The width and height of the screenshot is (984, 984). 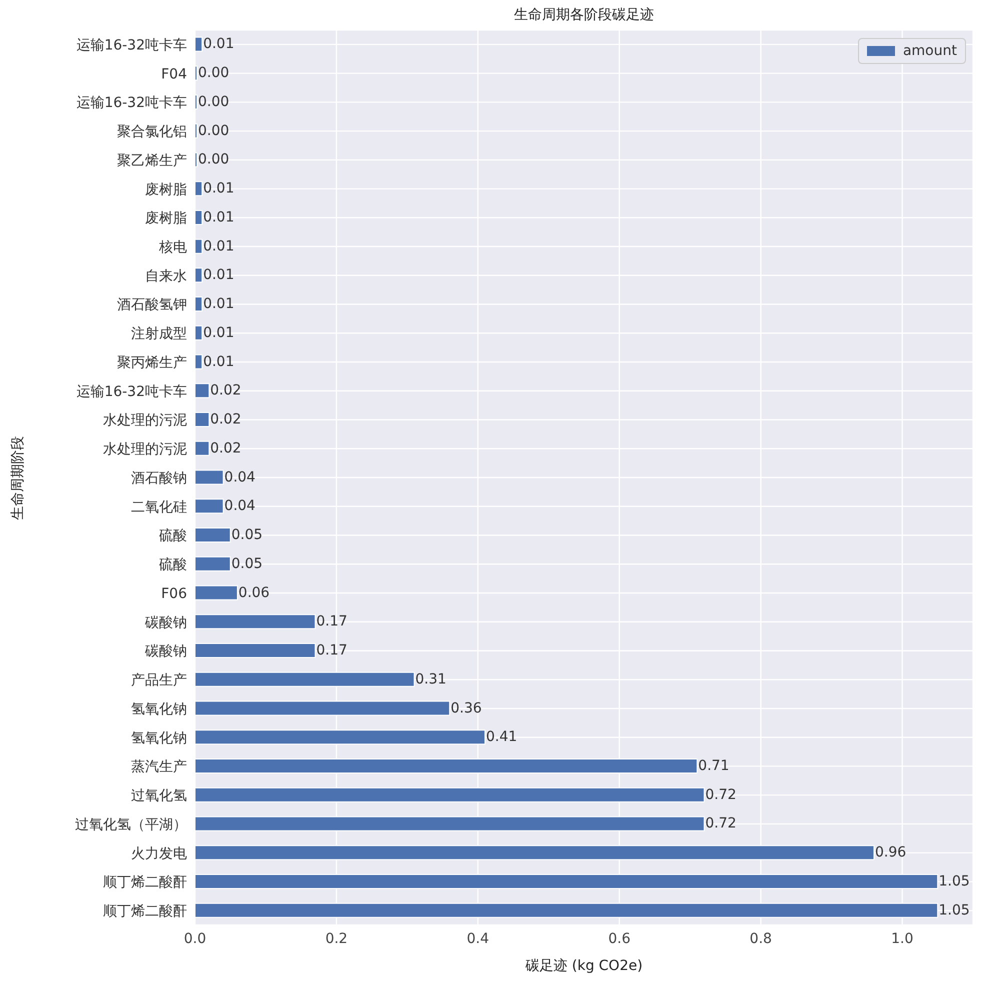 What do you see at coordinates (584, 966) in the screenshot?
I see `x-axis-title: 碳足迹 (kg CO2e)` at bounding box center [584, 966].